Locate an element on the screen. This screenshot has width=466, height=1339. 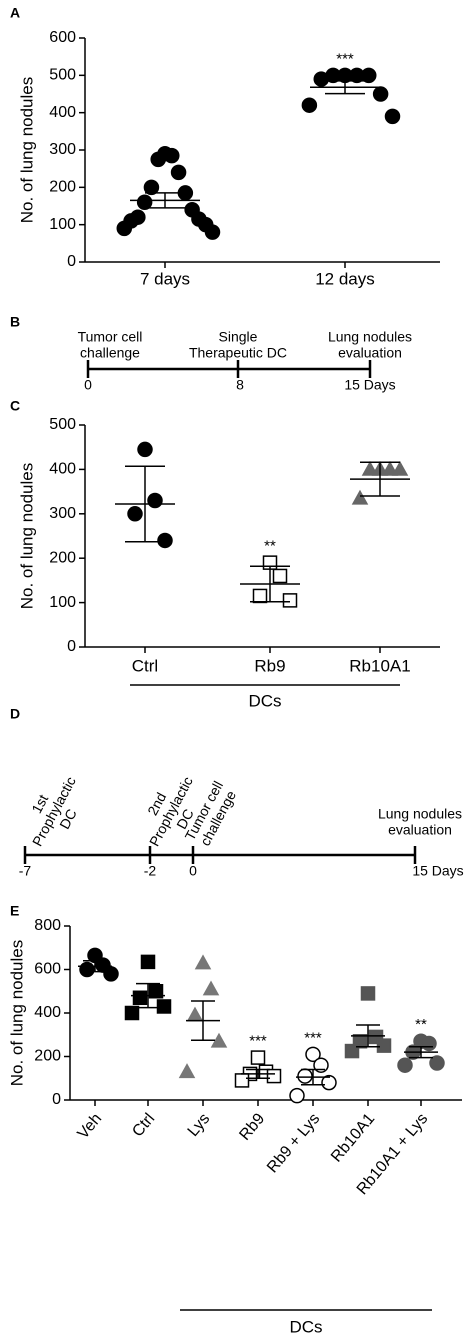
panel-letter: C is located at coordinates (15, 406).